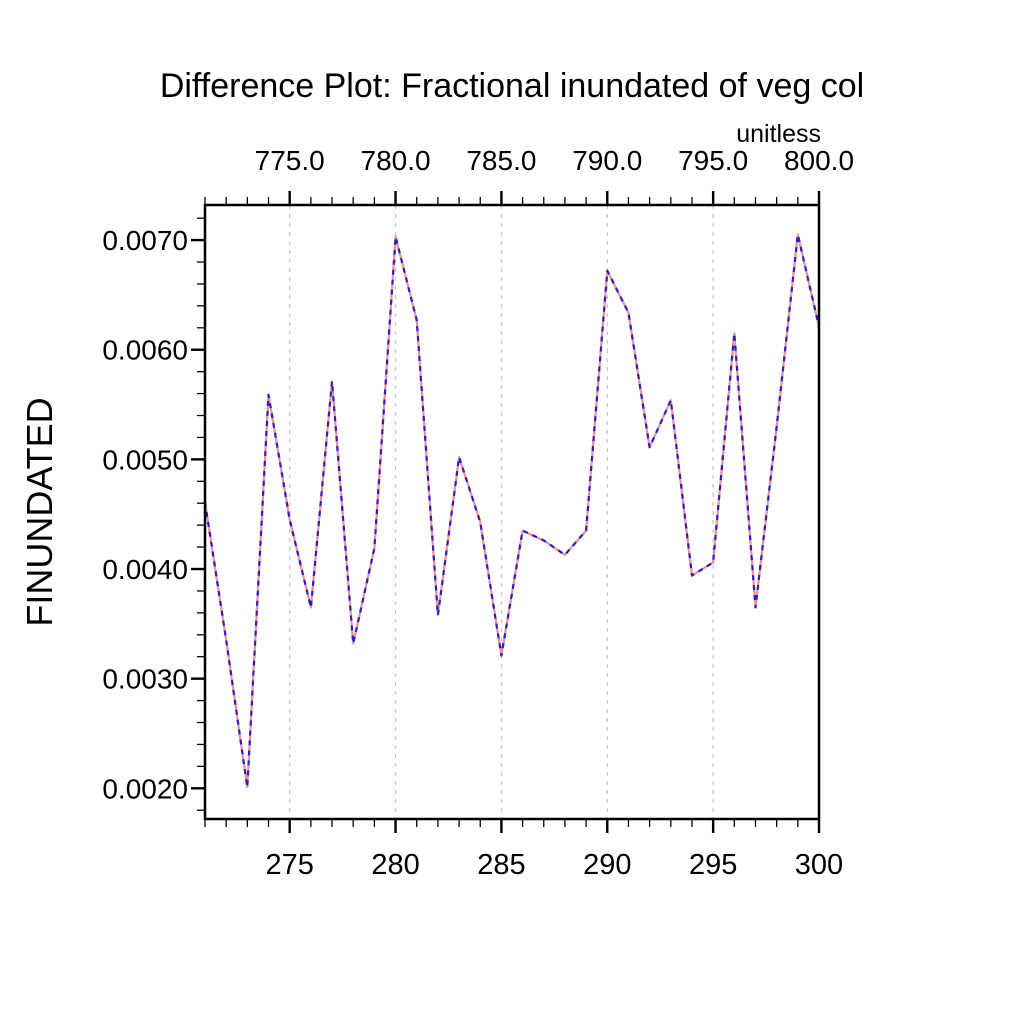 This screenshot has height=1024, width=1024. Describe the element at coordinates (778, 134) in the screenshot. I see `units-label: unitless` at that location.